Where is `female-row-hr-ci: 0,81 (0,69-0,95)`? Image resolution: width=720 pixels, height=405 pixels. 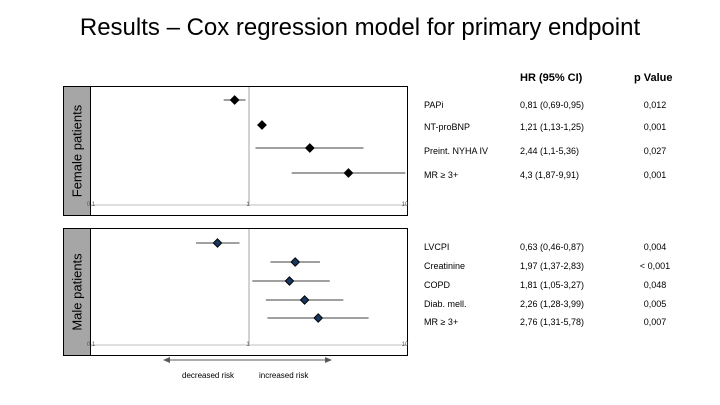
female-row-hr-ci: 0,81 (0,69-0,95) is located at coordinates (552, 105).